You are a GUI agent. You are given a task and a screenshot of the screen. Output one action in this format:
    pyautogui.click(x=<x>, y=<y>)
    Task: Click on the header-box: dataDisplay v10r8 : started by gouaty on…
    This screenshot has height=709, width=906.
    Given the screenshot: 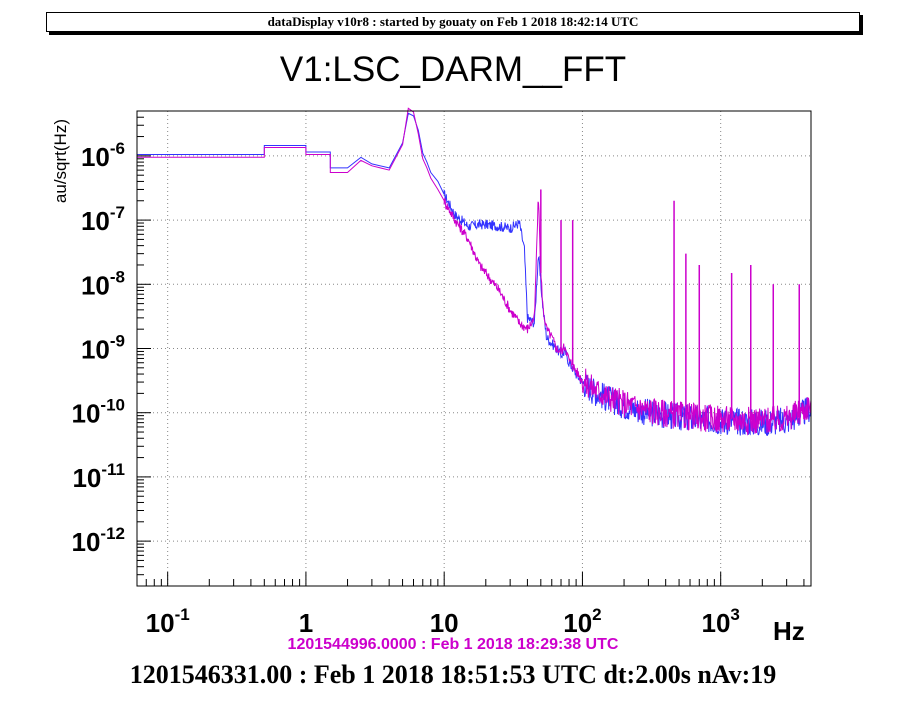 What is the action you would take?
    pyautogui.click(x=453, y=22)
    